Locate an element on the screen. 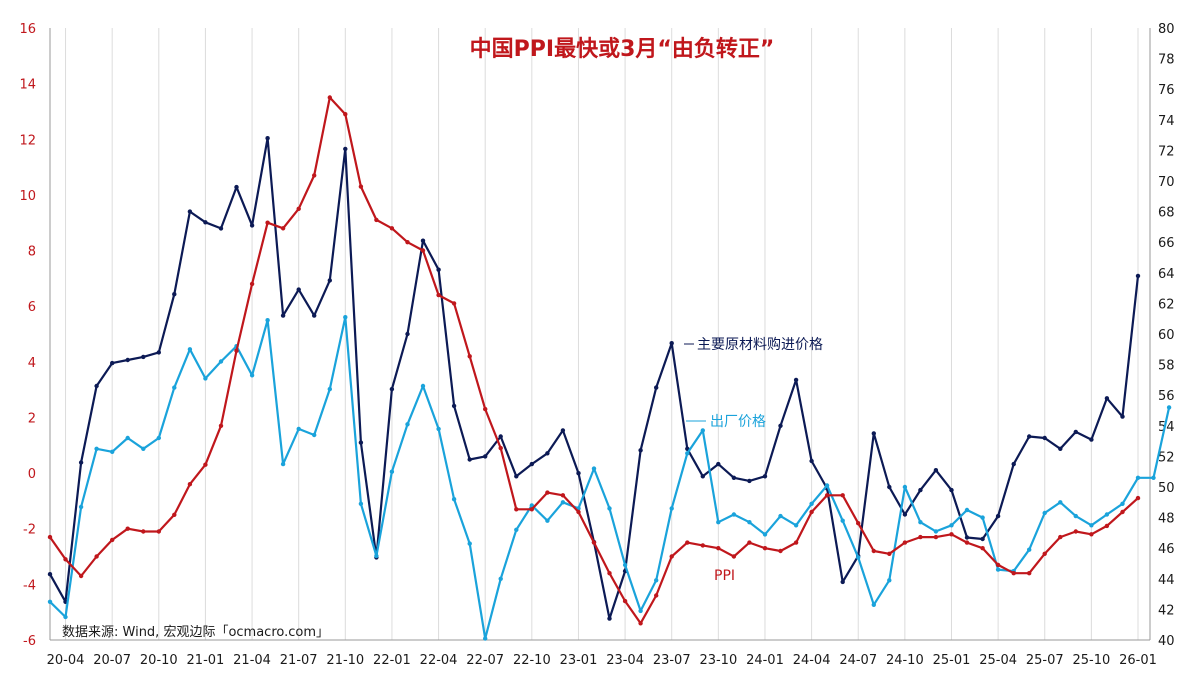  right-tick-label: 48 is located at coordinates (1166, 519).